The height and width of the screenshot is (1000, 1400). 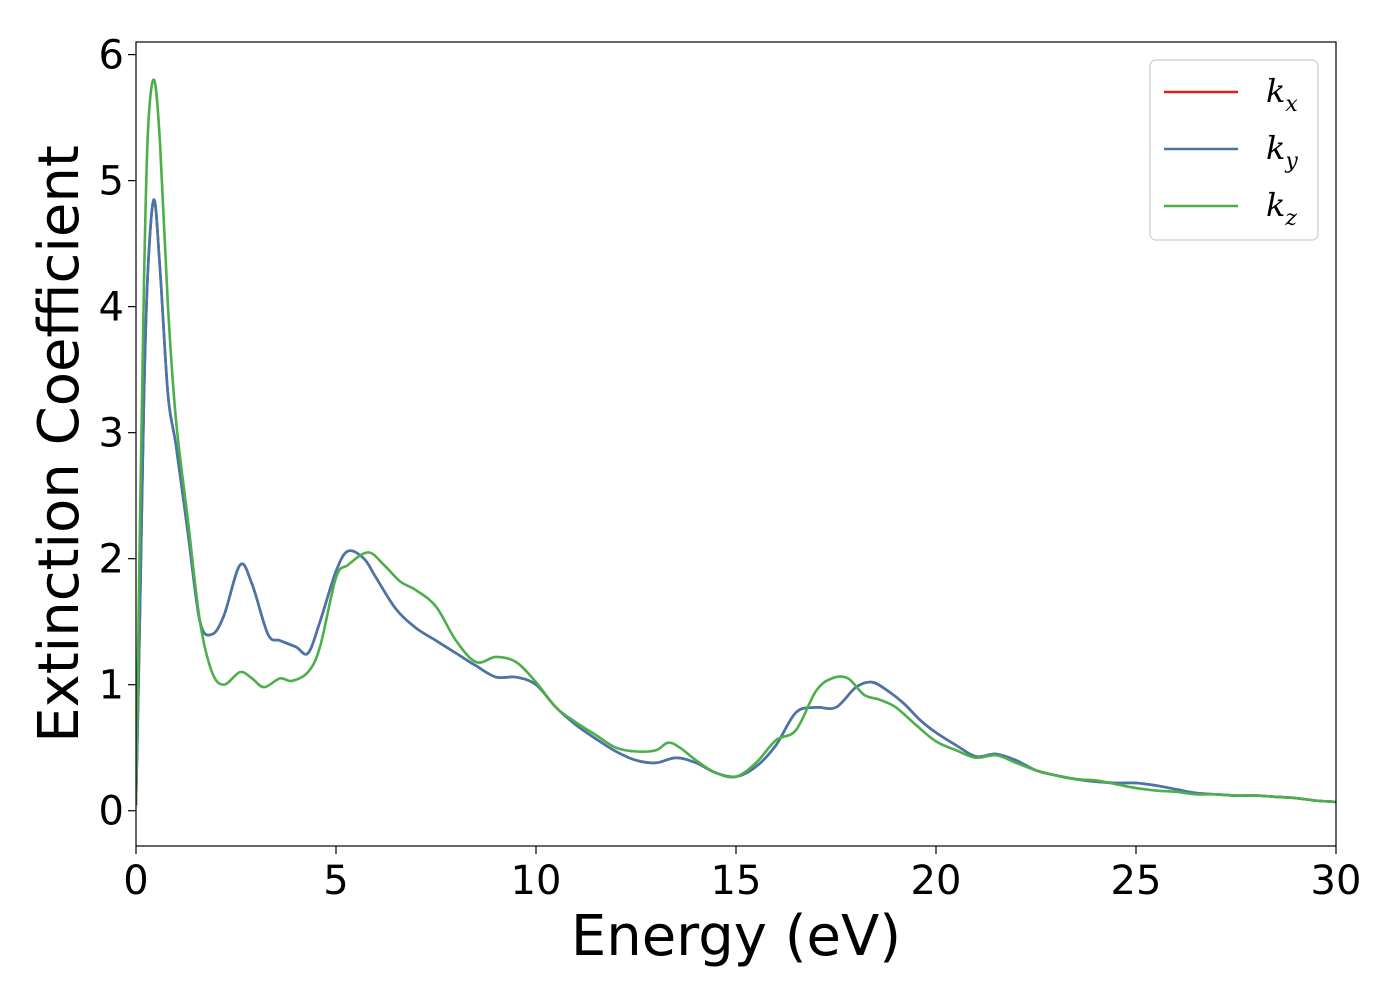 What do you see at coordinates (111, 560) in the screenshot?
I see `y-tick-label: 2` at bounding box center [111, 560].